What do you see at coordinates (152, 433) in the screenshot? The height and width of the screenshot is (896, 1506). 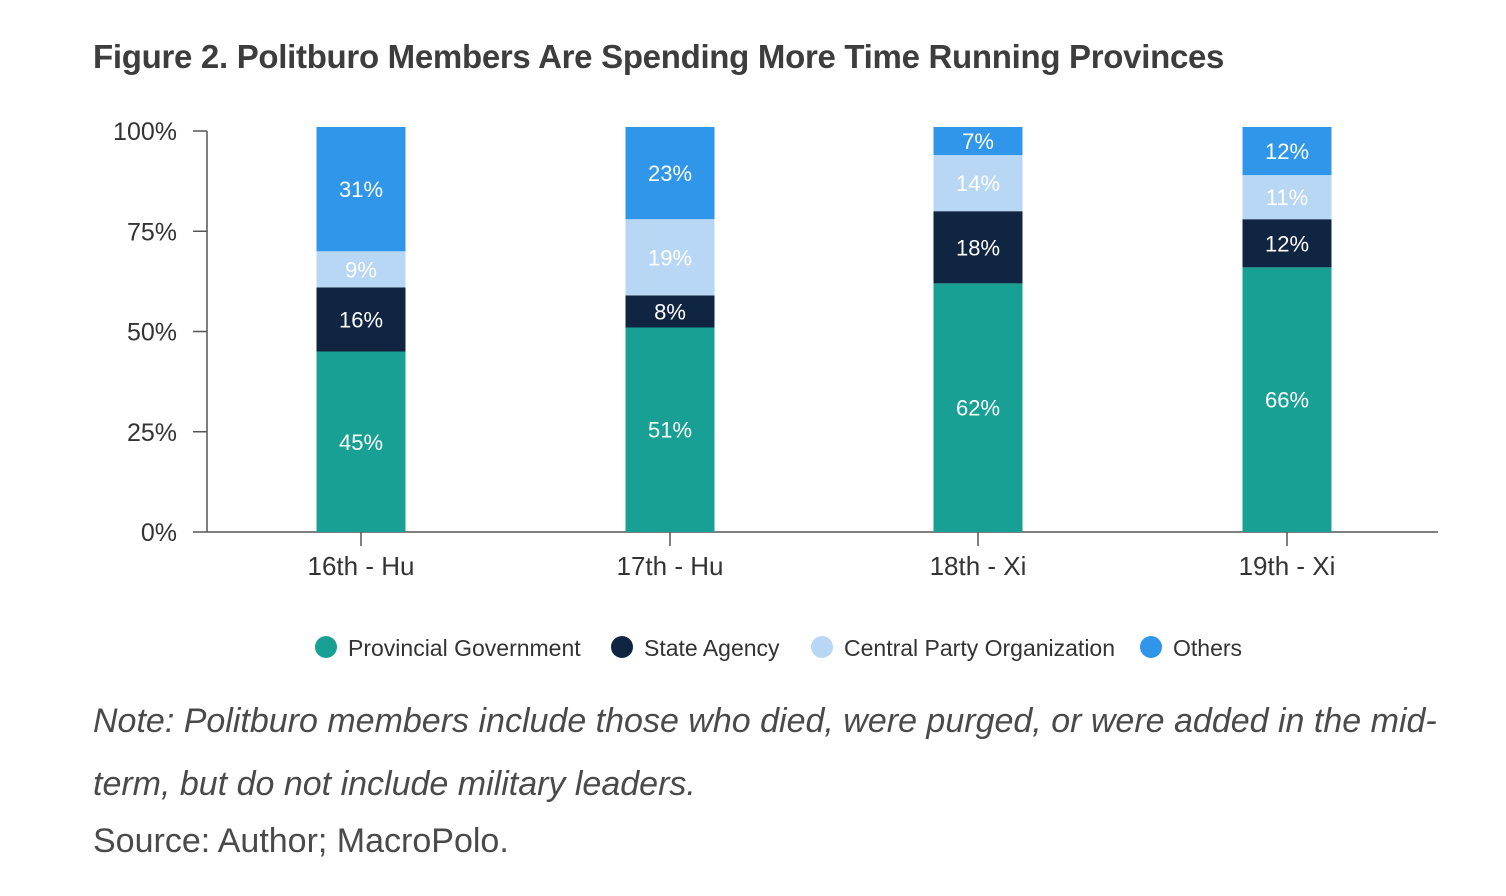 I see `y-tick-label: 25%` at bounding box center [152, 433].